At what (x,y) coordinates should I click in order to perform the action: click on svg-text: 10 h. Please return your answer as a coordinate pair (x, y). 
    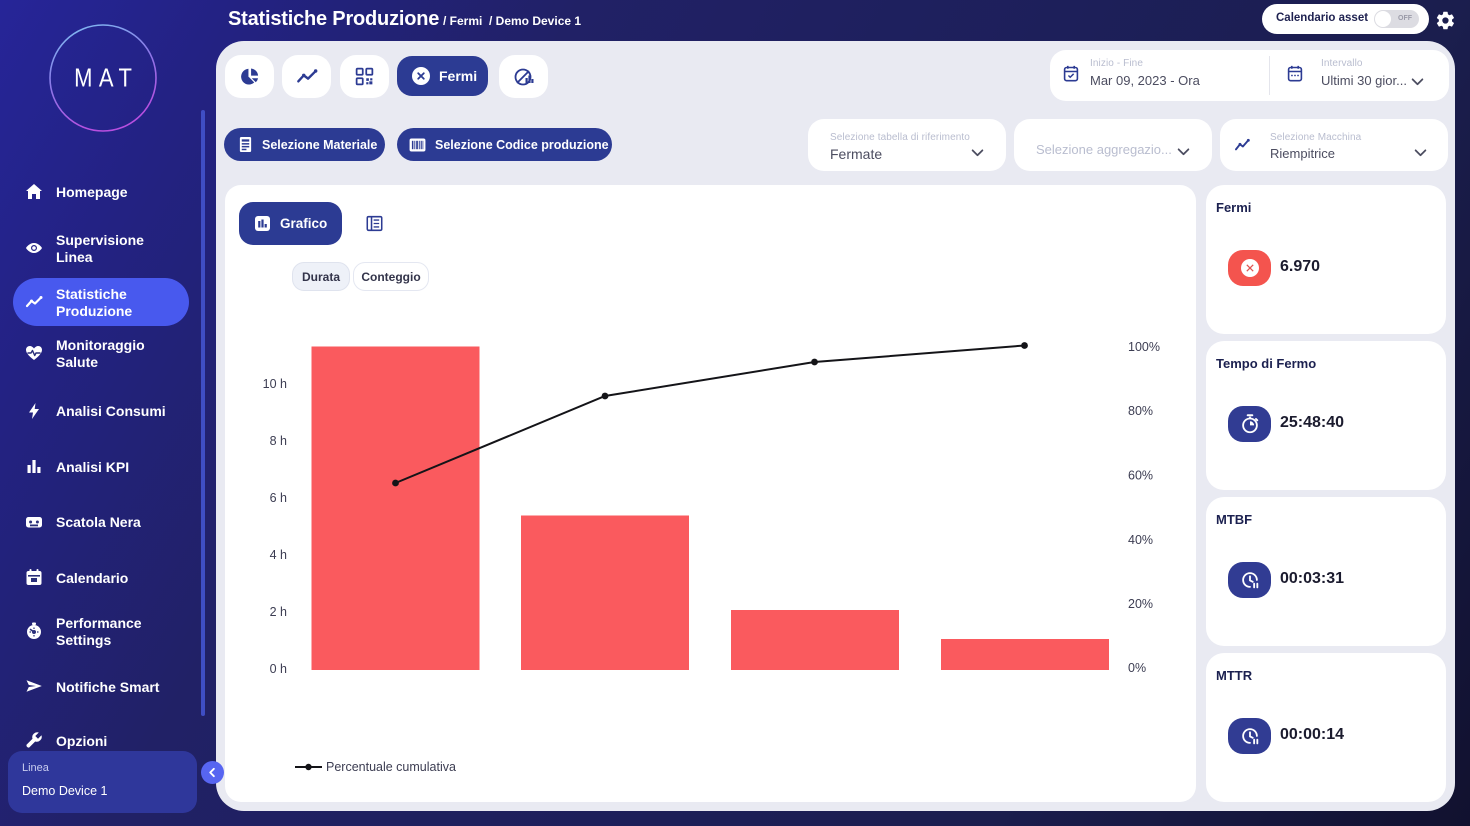
    Looking at the image, I should click on (275, 384).